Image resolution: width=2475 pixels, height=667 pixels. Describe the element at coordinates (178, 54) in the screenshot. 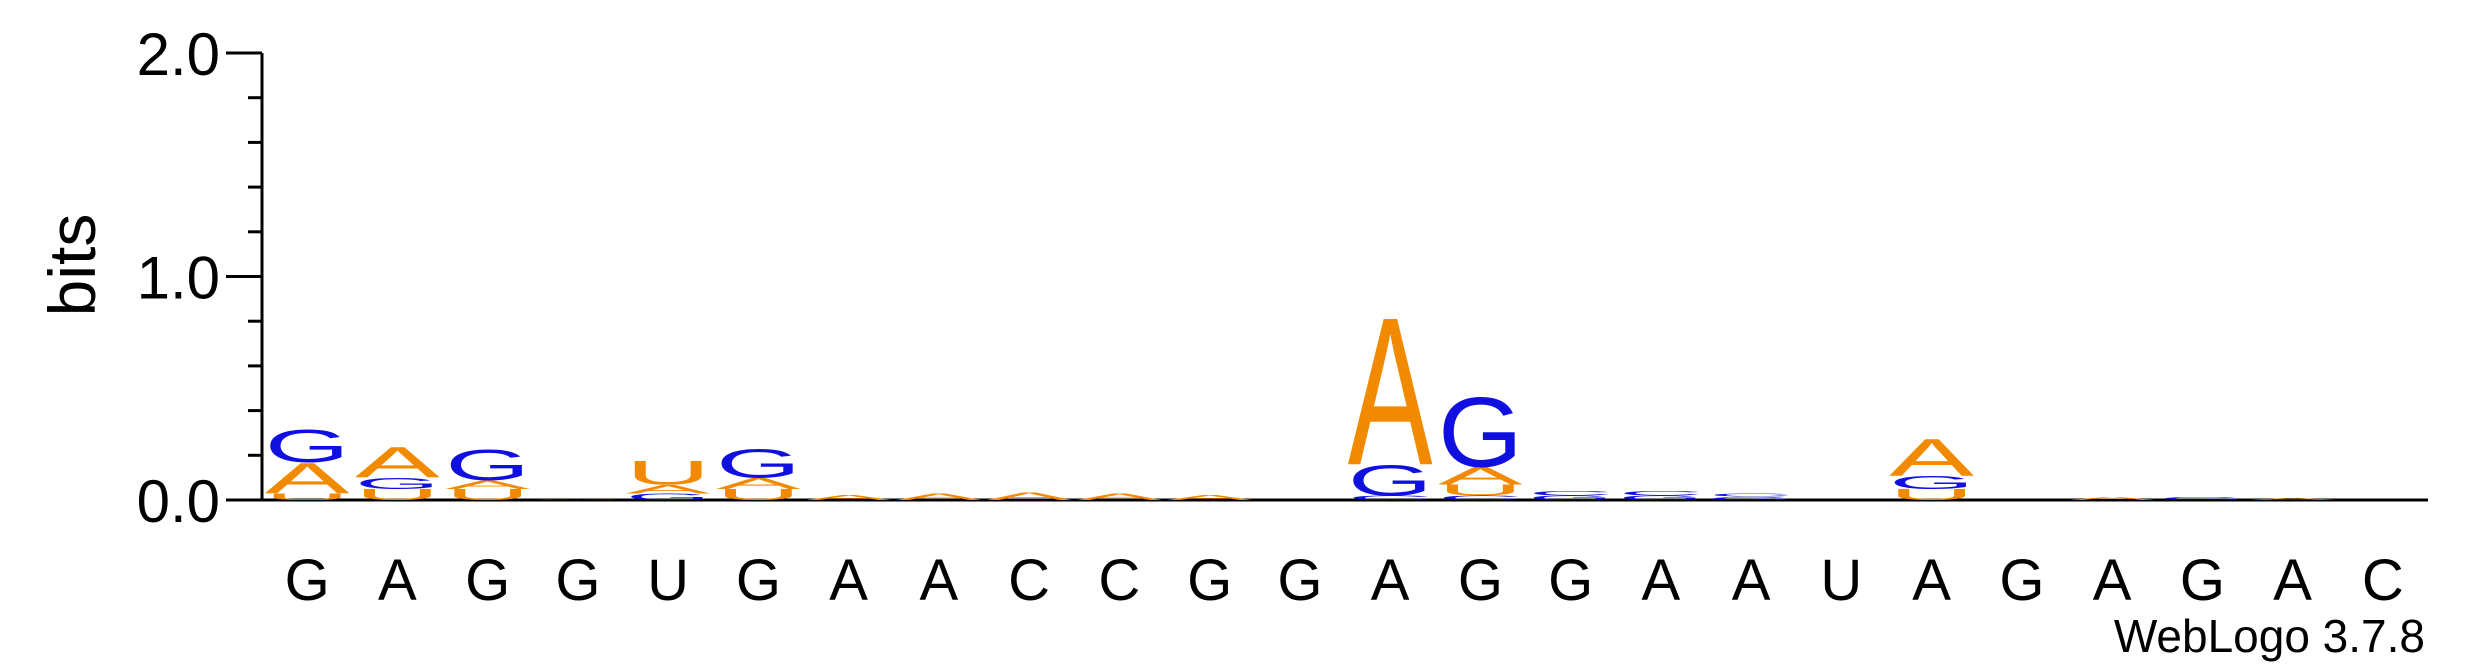

I see `y-tick-label: 2.0` at that location.